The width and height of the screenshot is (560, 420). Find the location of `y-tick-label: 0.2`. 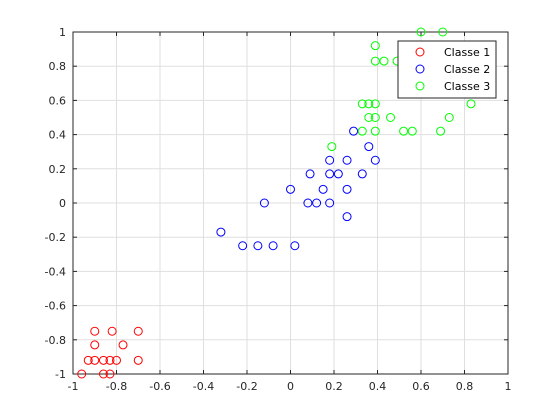

y-tick-label: 0.2 is located at coordinates (58, 169).